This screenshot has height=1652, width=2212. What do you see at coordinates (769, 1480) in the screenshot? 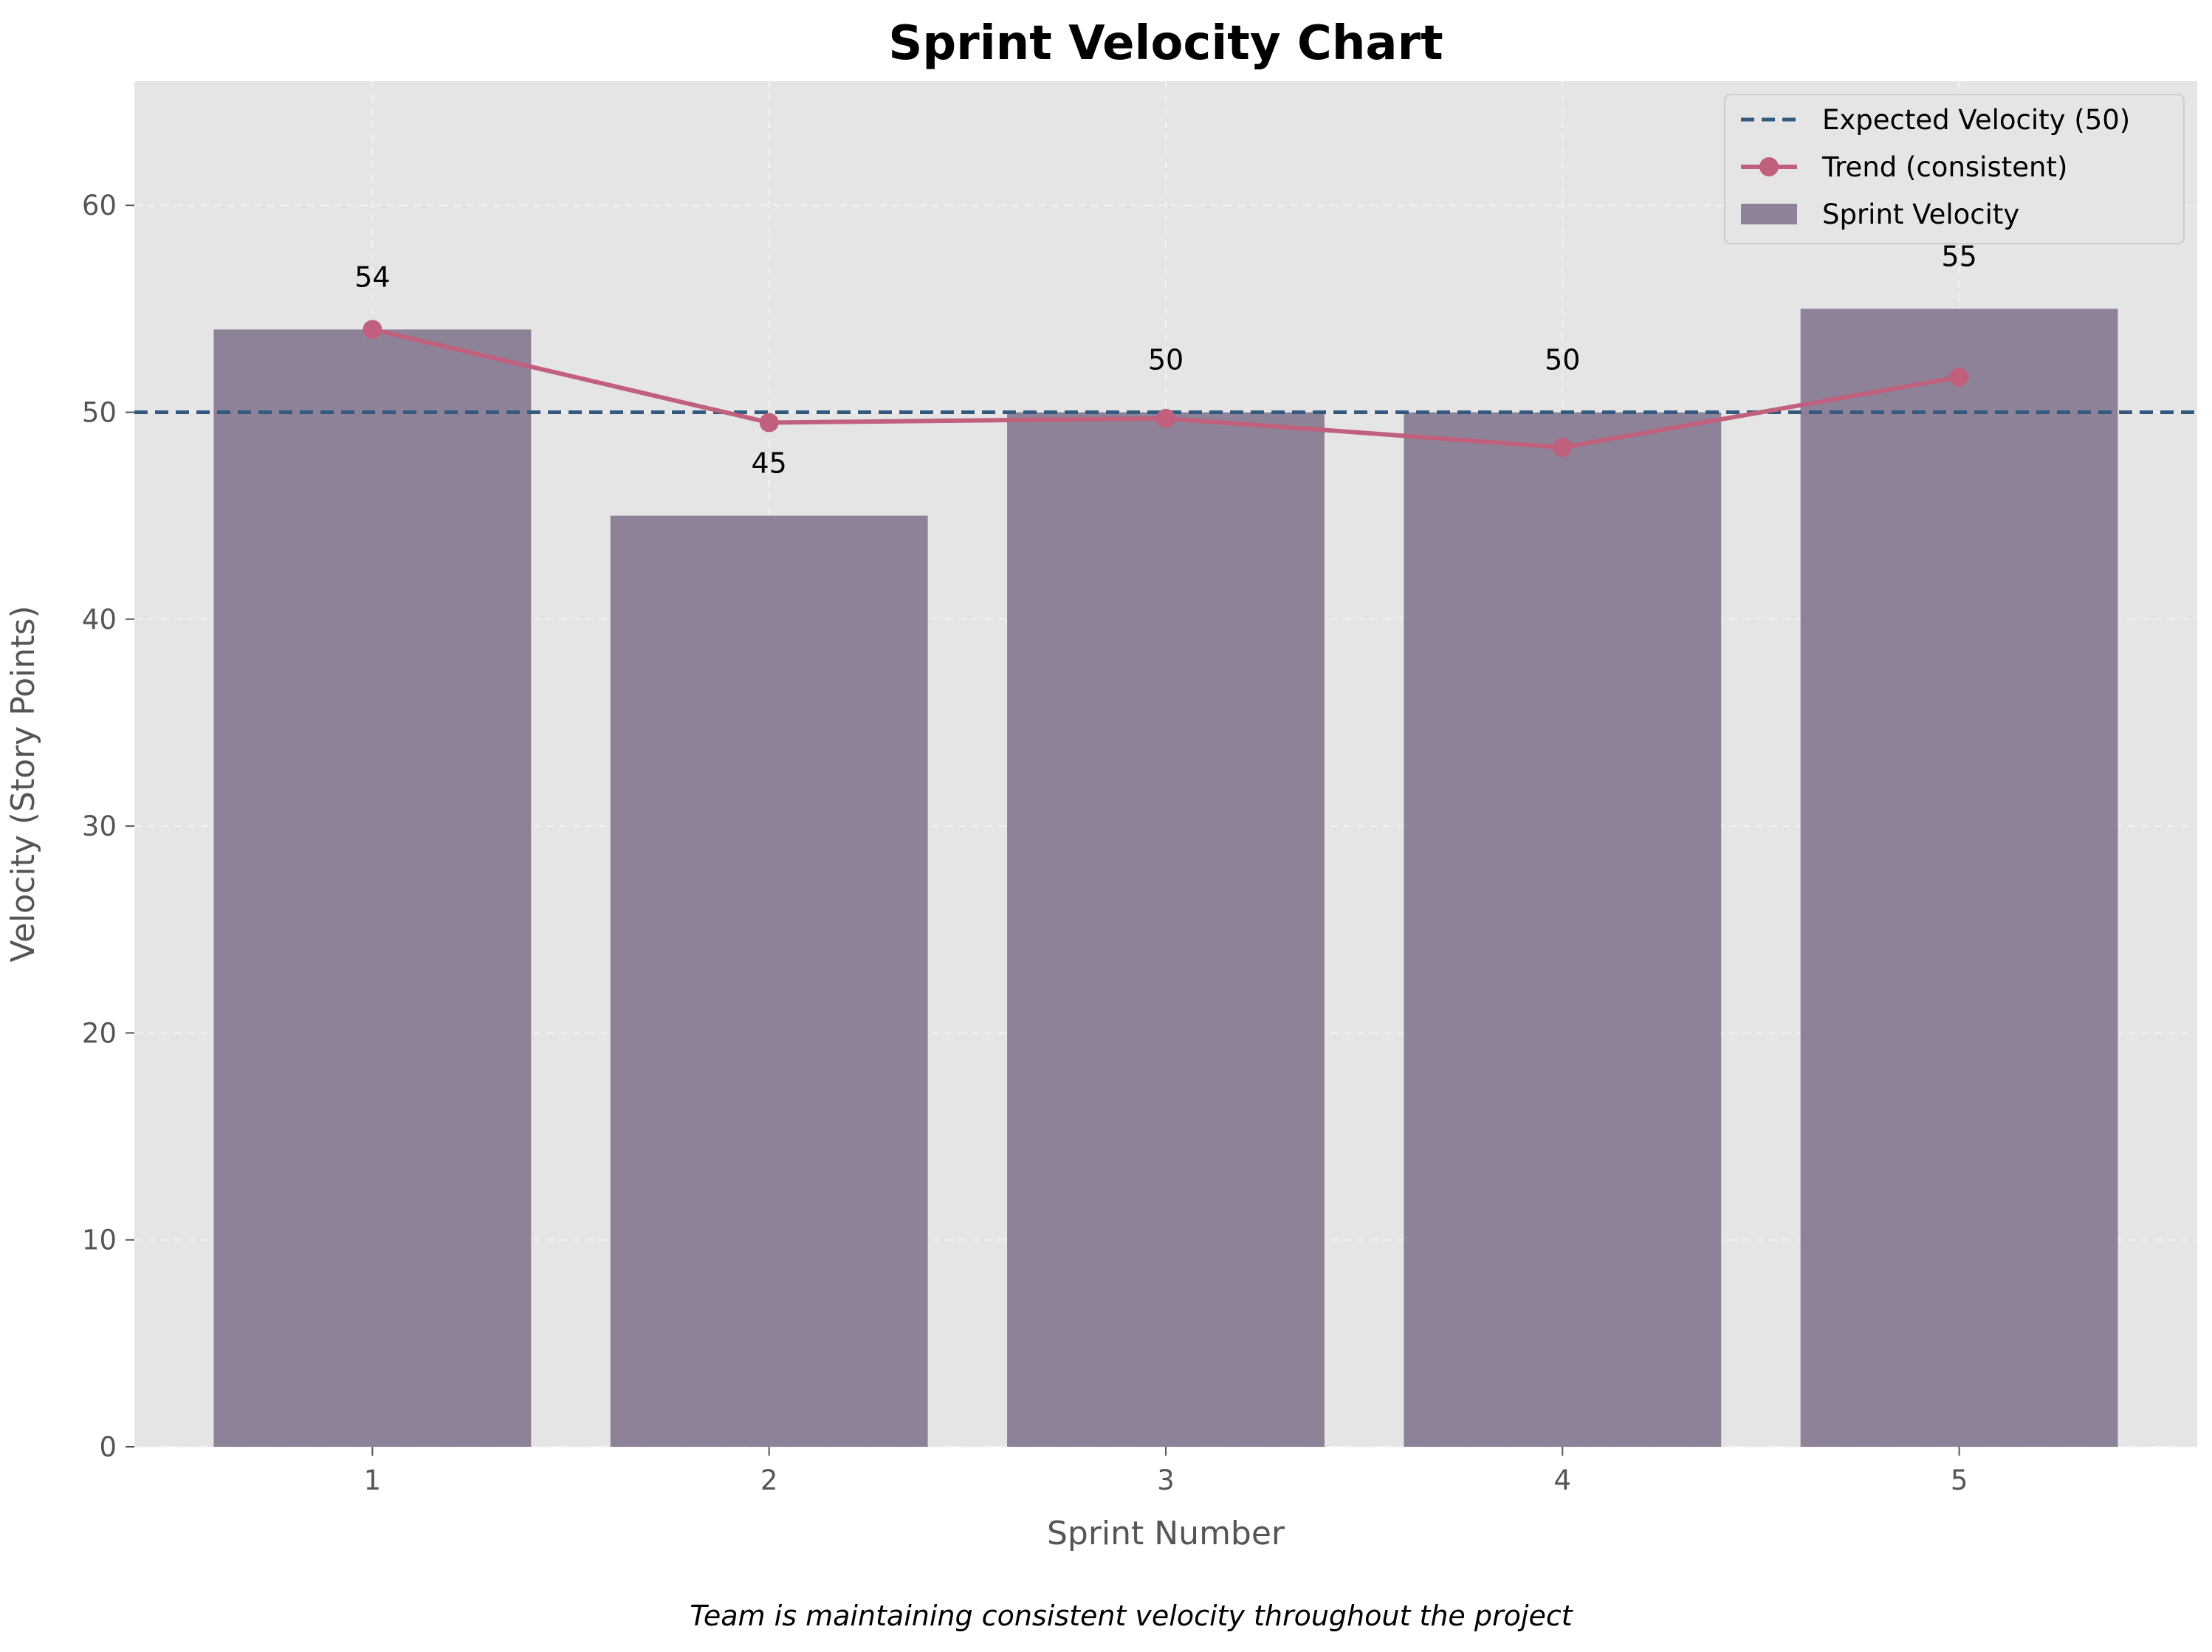
I see `x-tick-label: 2` at bounding box center [769, 1480].